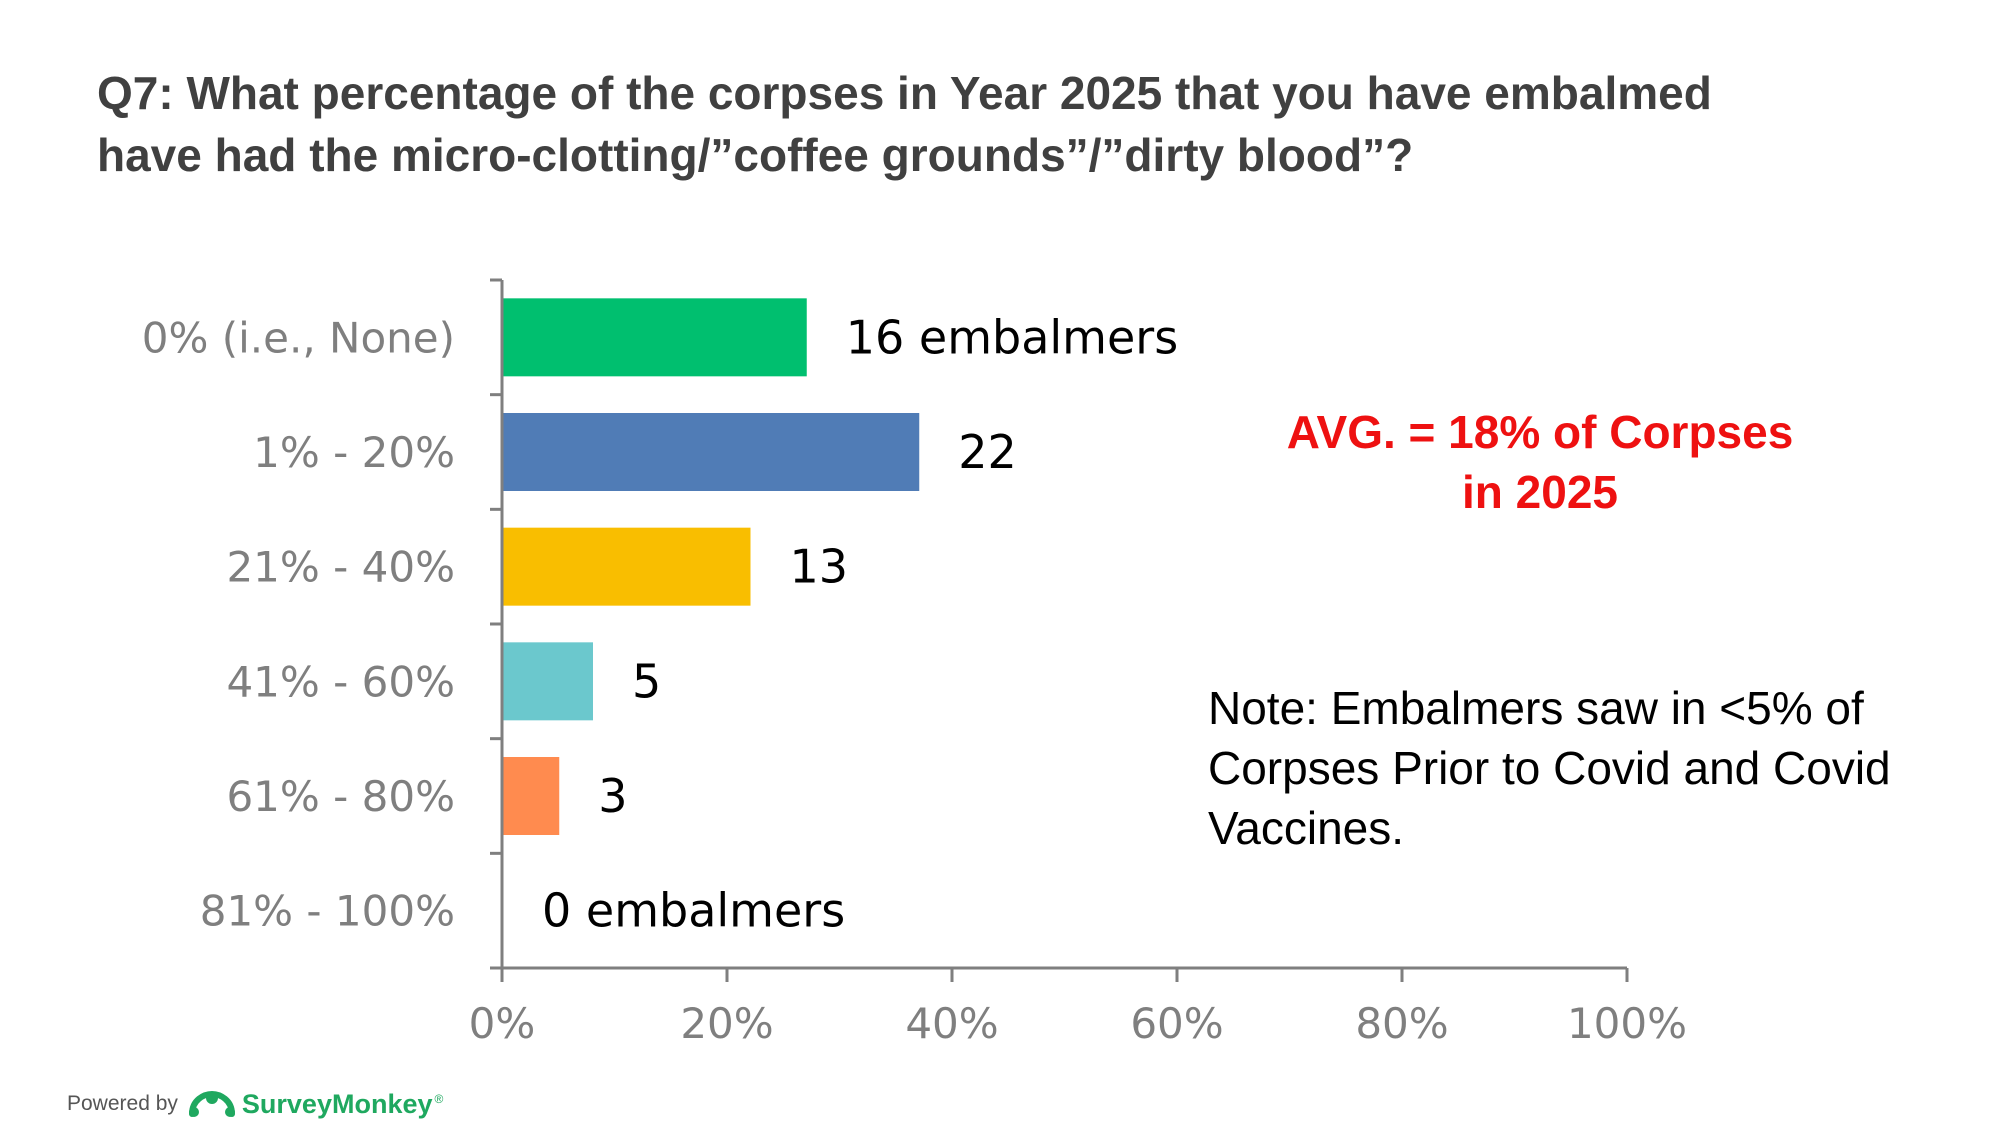 The image size is (2000, 1125). I want to click on data-label: 22, so click(987, 452).